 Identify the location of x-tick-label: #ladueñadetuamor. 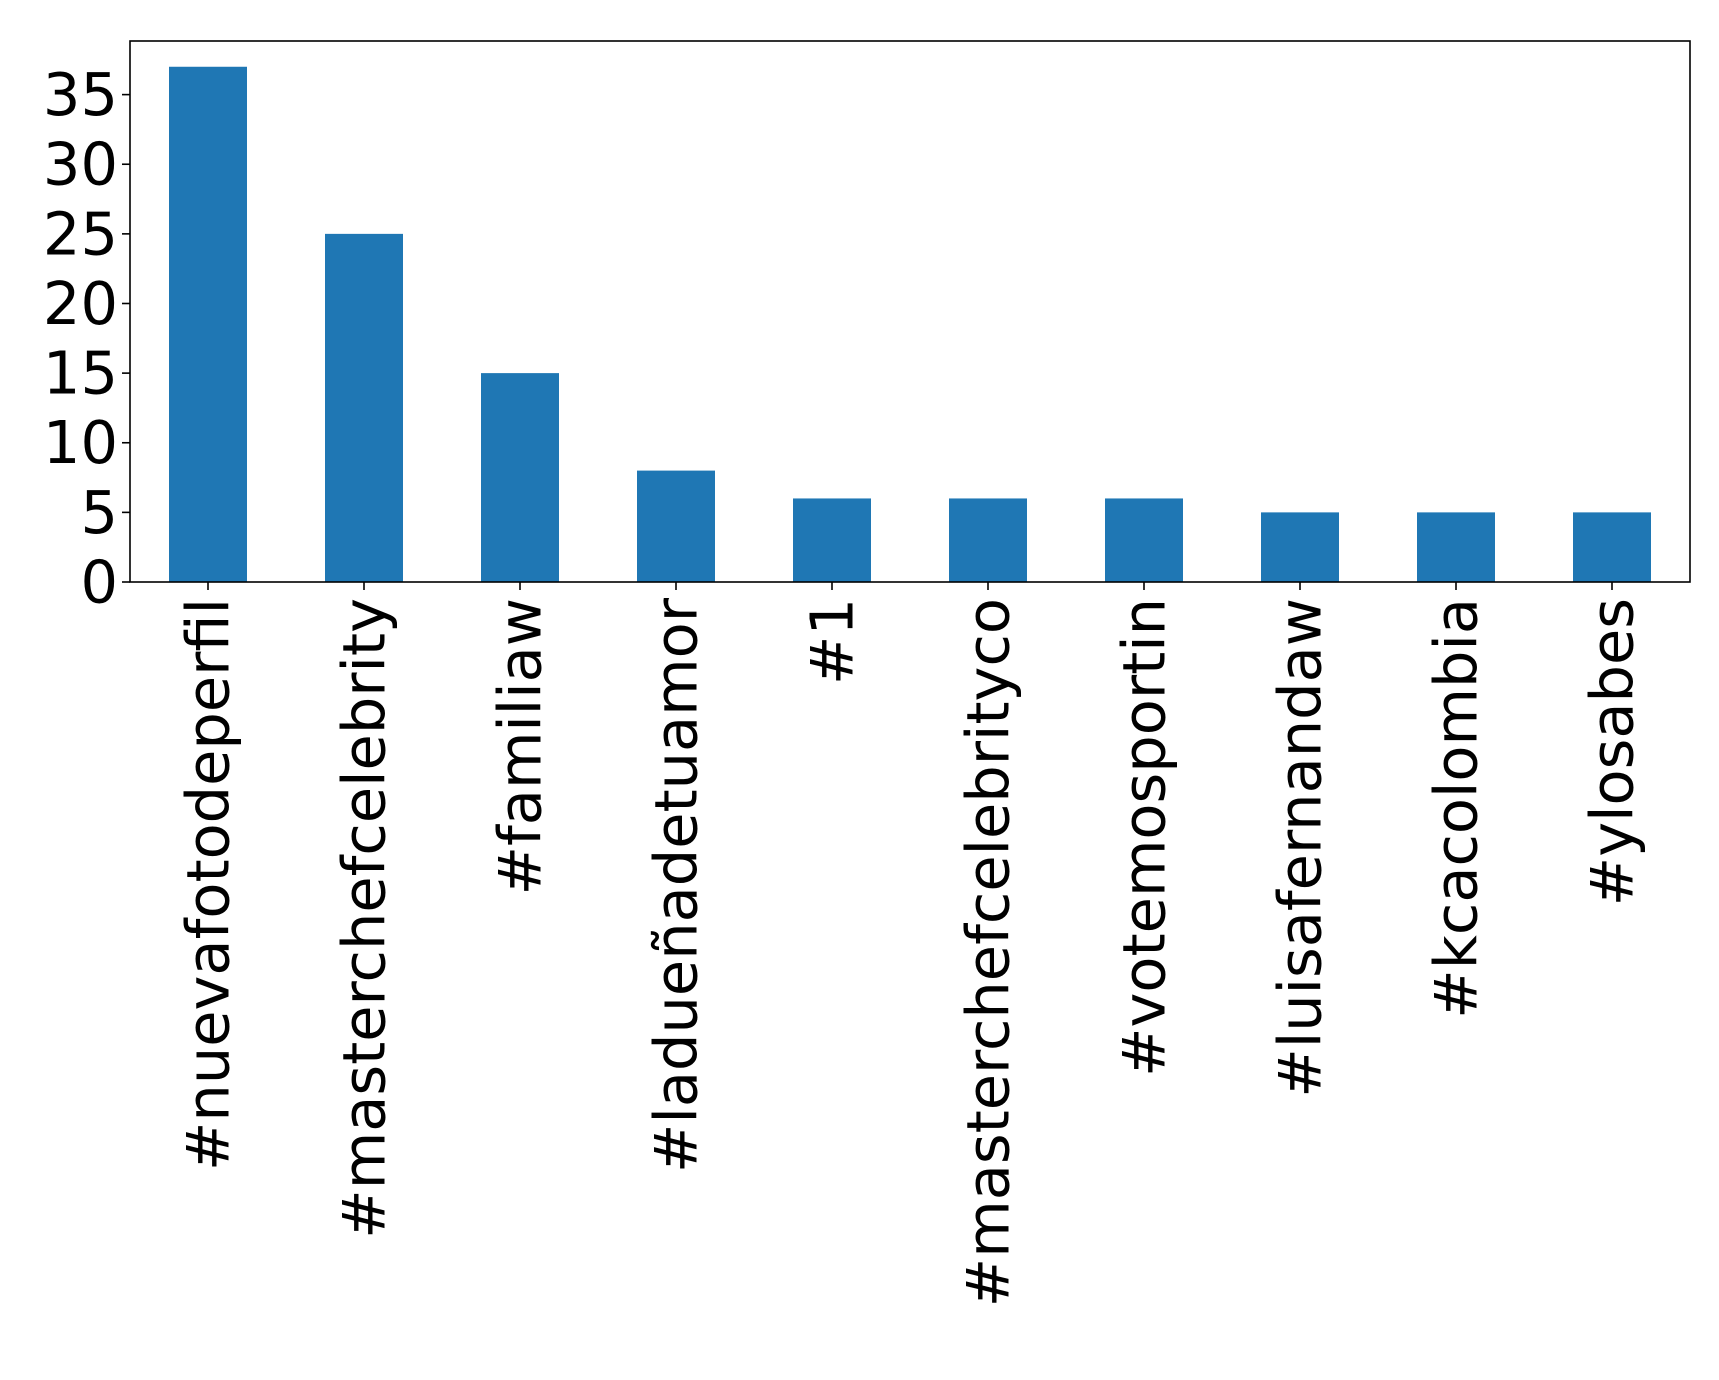
(676, 885).